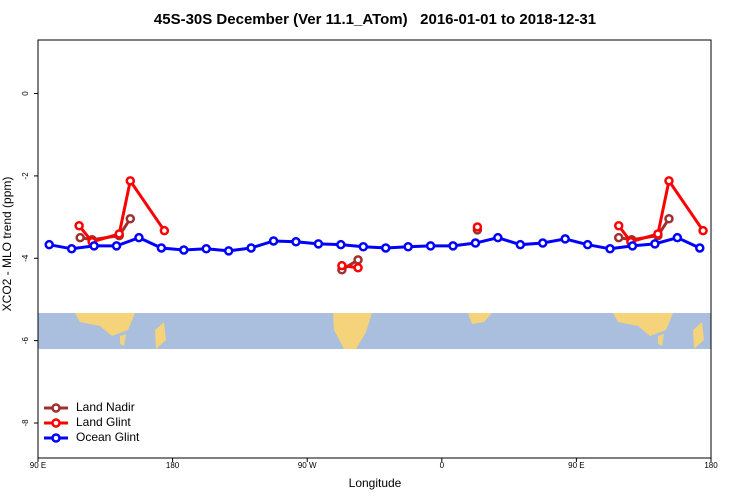 The image size is (750, 500). What do you see at coordinates (307, 465) in the screenshot?
I see `x-tick-label: 90 W` at bounding box center [307, 465].